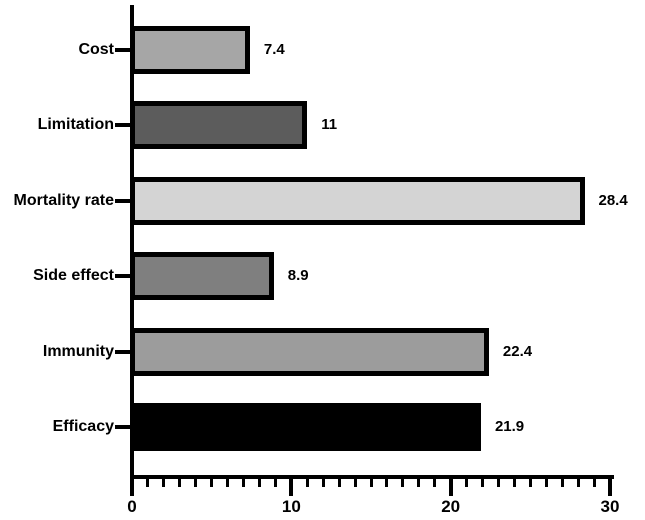 This screenshot has height=520, width=645. Describe the element at coordinates (132, 506) in the screenshot. I see `x-tick-label: 0` at that location.